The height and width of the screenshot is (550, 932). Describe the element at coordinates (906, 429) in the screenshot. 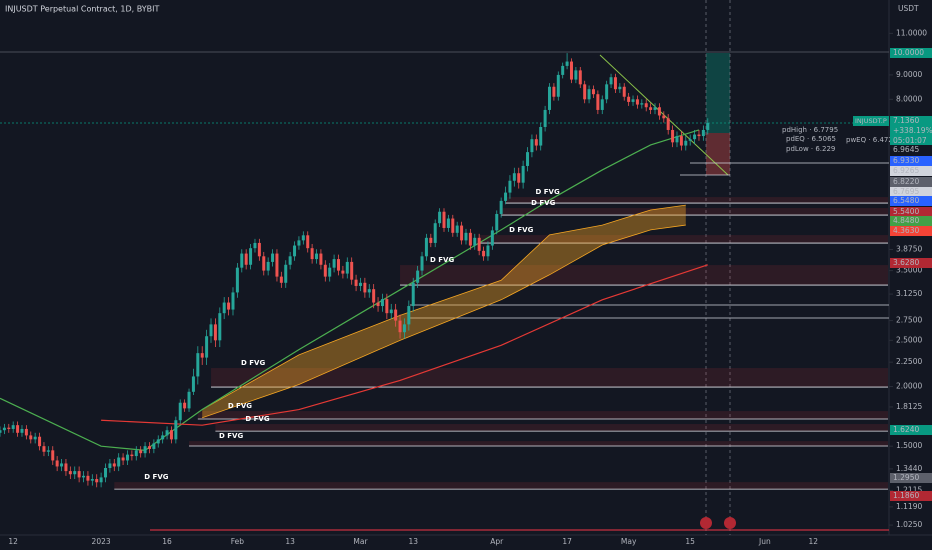

I see `price-badge-label: 1.6240` at that location.